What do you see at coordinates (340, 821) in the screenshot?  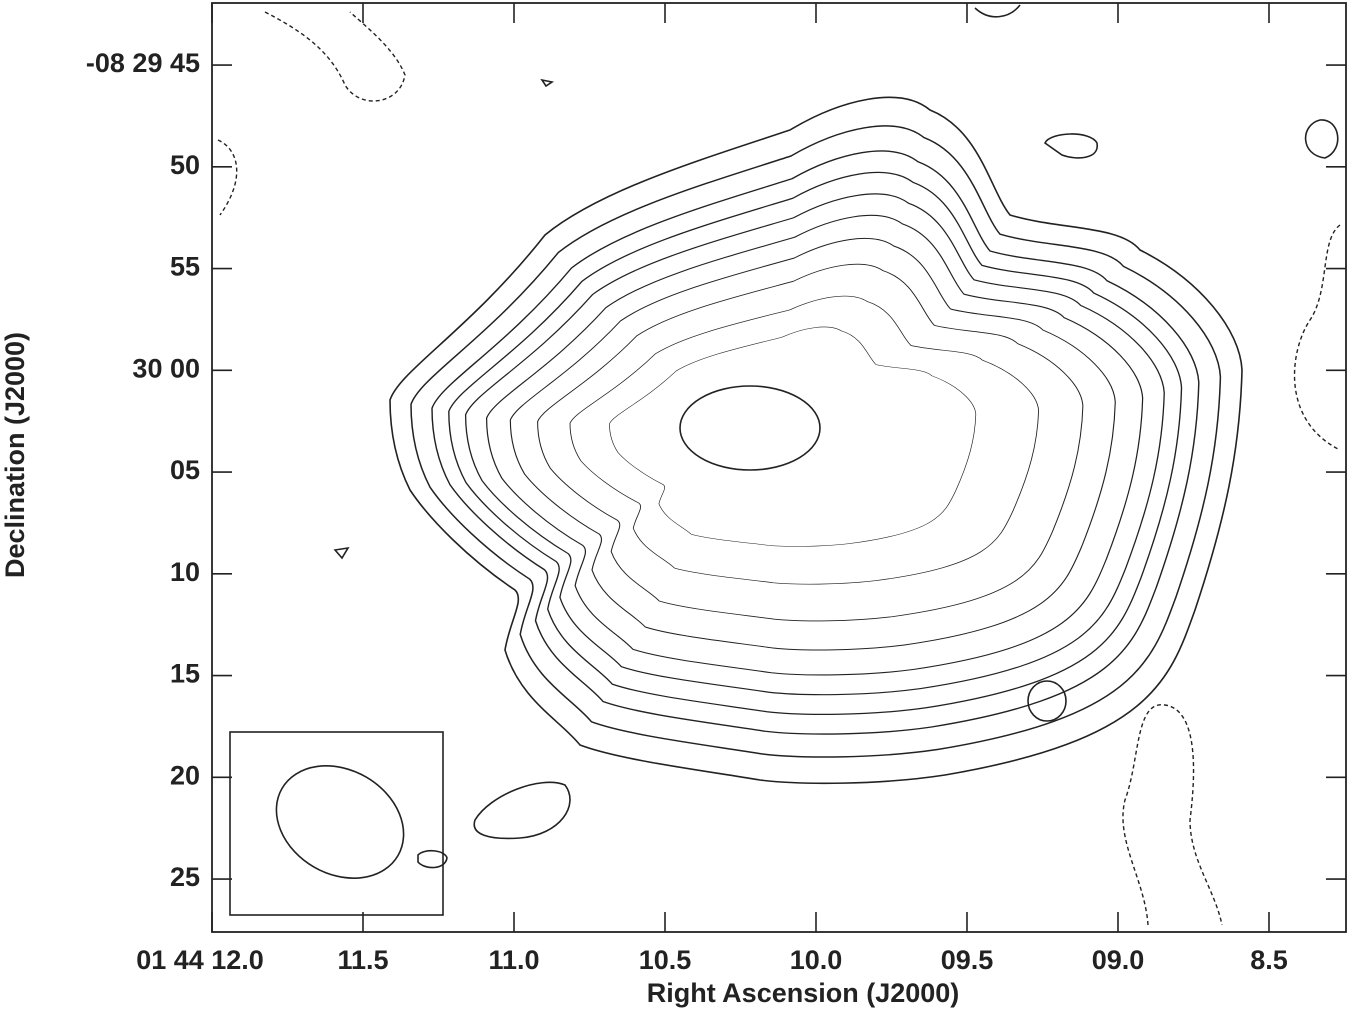 I see `beam` at bounding box center [340, 821].